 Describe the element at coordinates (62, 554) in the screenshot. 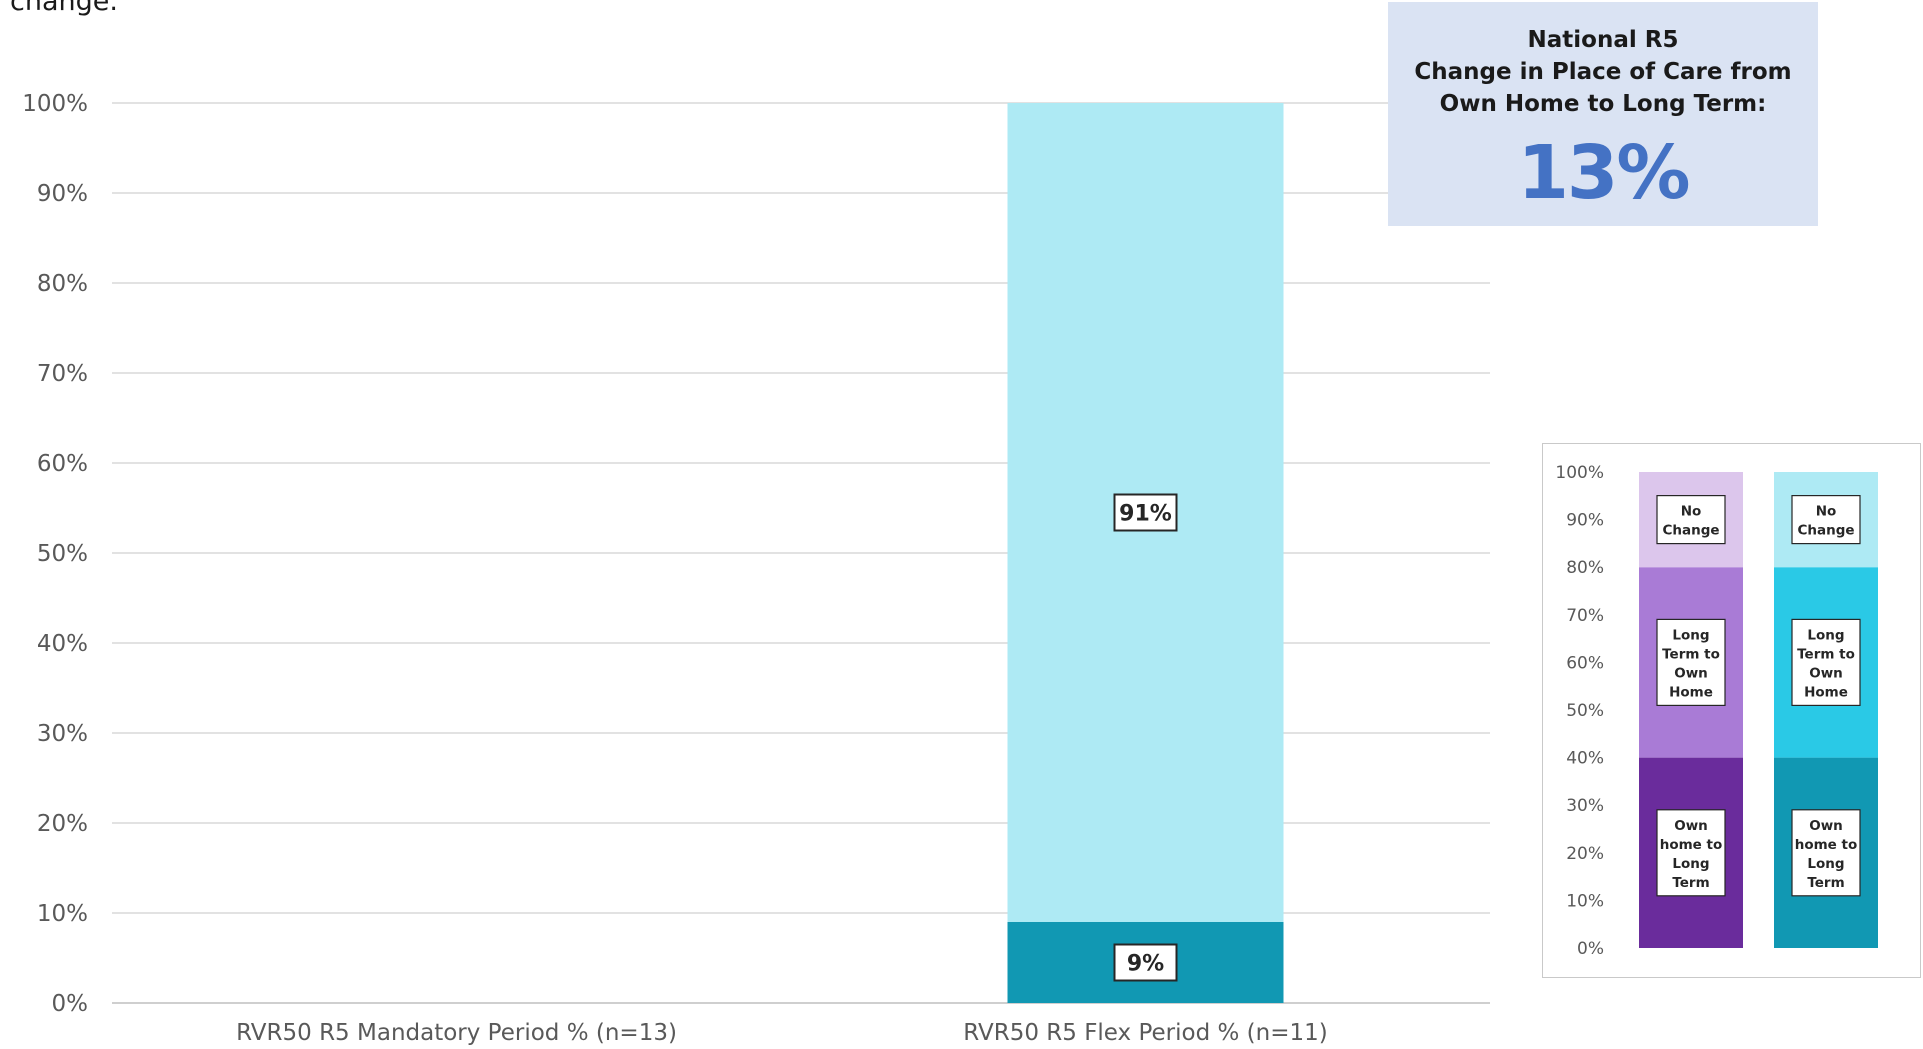

I see `y-tick-label: 50%` at that location.